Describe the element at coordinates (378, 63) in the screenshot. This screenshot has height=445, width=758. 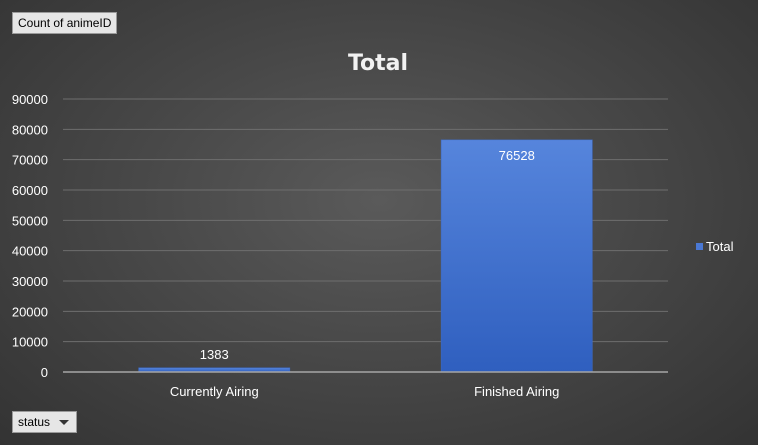
I see `chart-title: Total` at that location.